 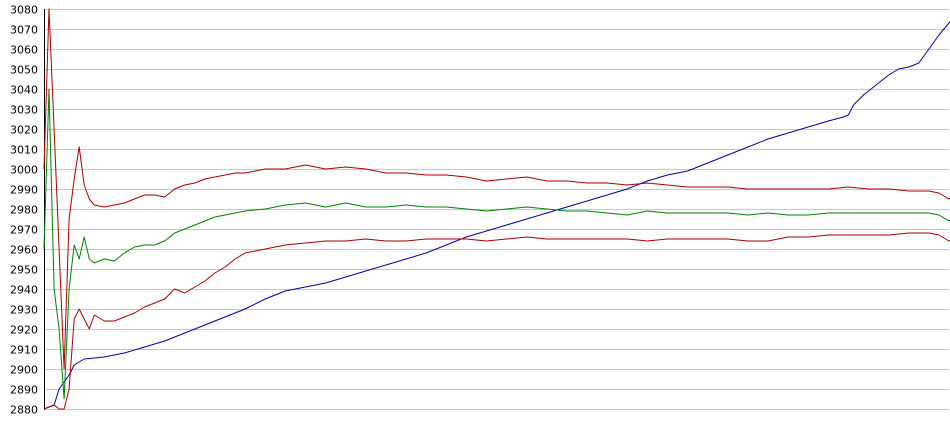 I want to click on y-tick-label: 2950, so click(x=24, y=270).